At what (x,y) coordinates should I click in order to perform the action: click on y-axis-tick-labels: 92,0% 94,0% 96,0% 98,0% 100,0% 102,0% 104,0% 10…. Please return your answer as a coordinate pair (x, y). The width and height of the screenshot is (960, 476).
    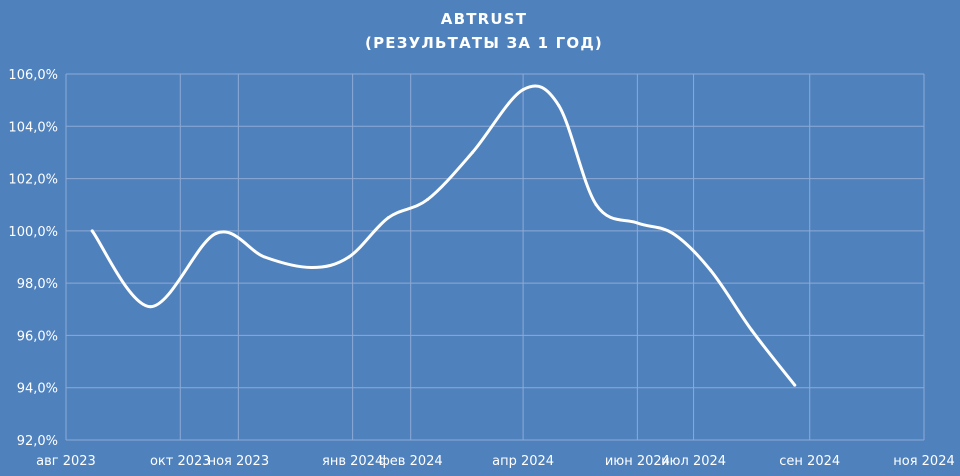
    Looking at the image, I should click on (33, 258).